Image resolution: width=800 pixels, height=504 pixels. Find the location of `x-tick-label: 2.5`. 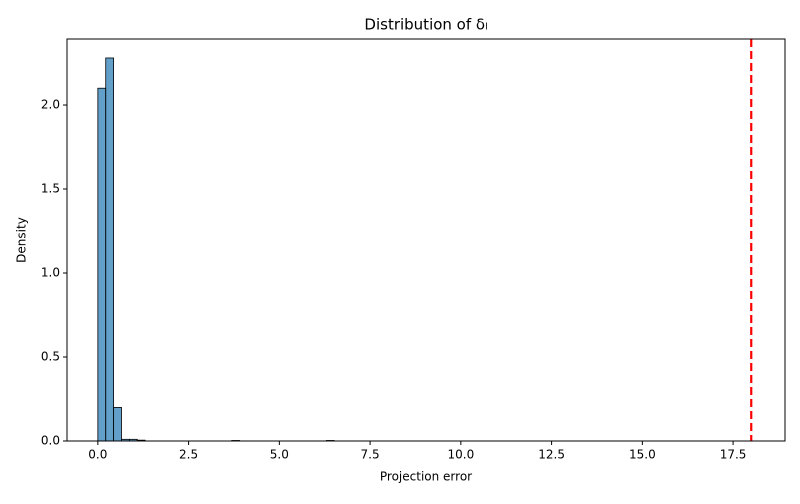

x-tick-label: 2.5 is located at coordinates (188, 455).